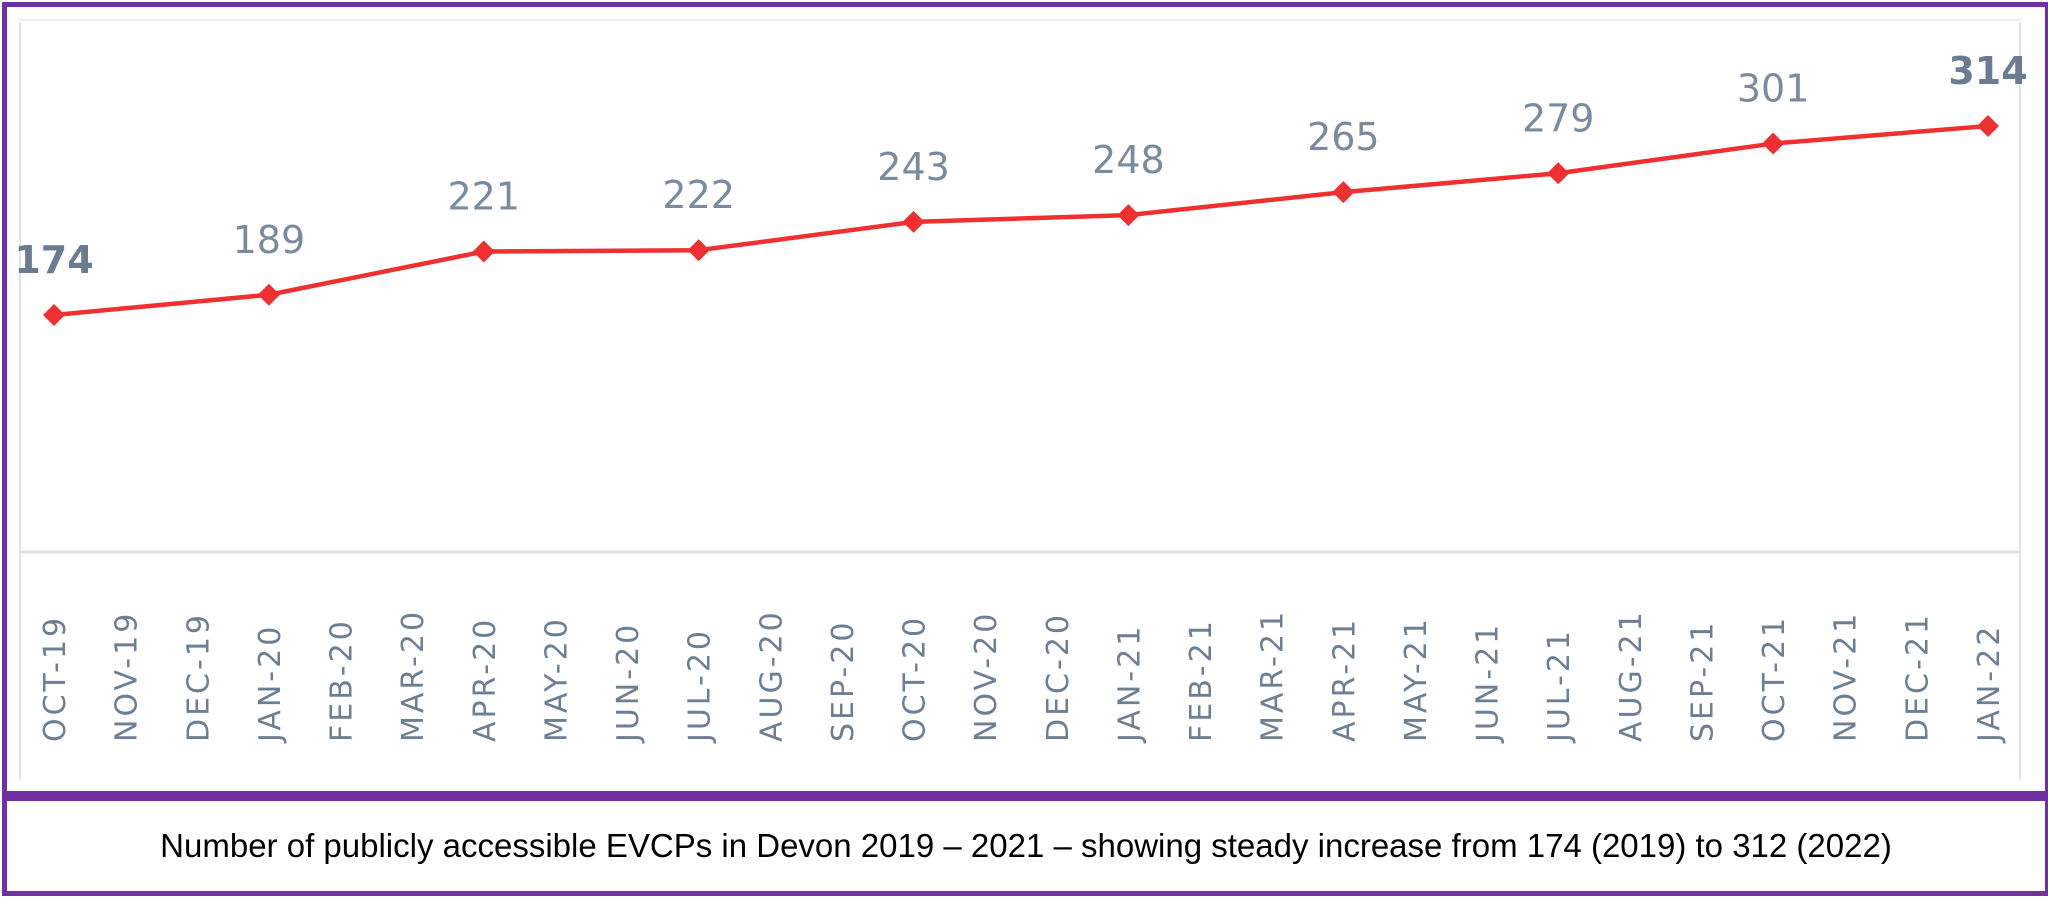 Image resolution: width=2048 pixels, height=898 pixels. What do you see at coordinates (342, 680) in the screenshot?
I see `x-tick-label: FEB-20` at bounding box center [342, 680].